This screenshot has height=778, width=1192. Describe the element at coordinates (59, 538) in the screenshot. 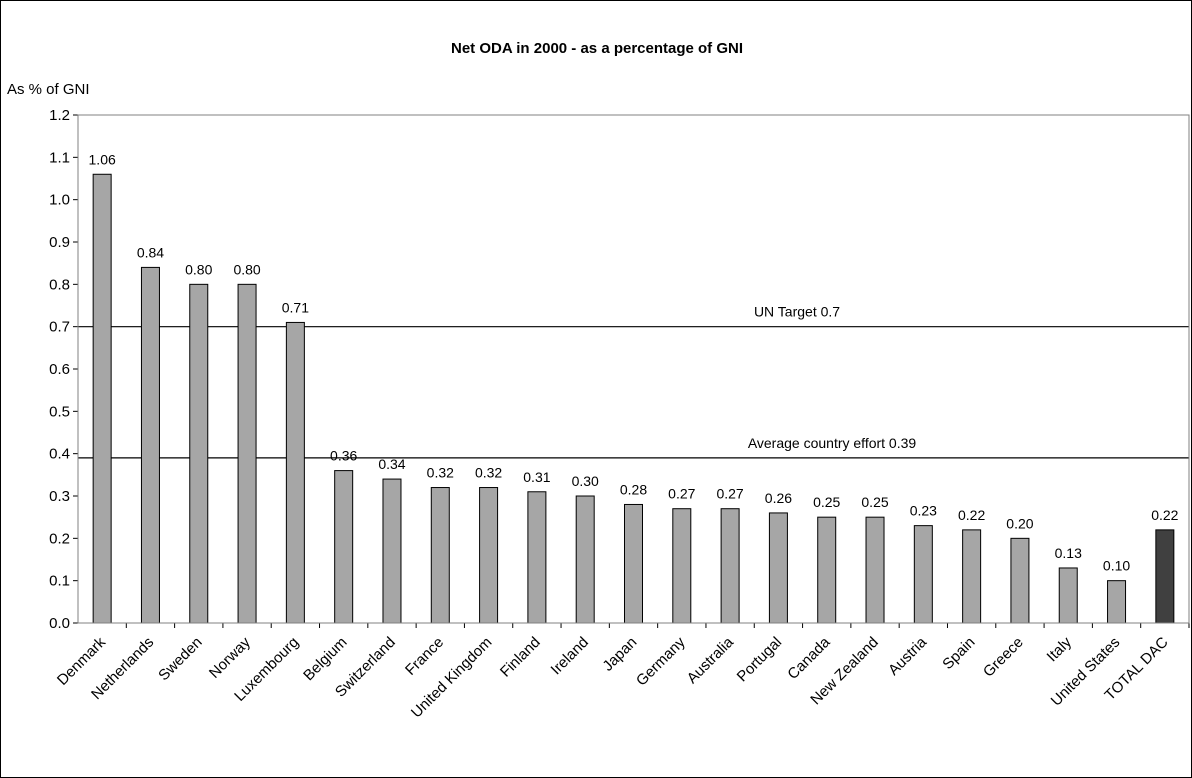

I see `y-tick-label: 0.2` at that location.